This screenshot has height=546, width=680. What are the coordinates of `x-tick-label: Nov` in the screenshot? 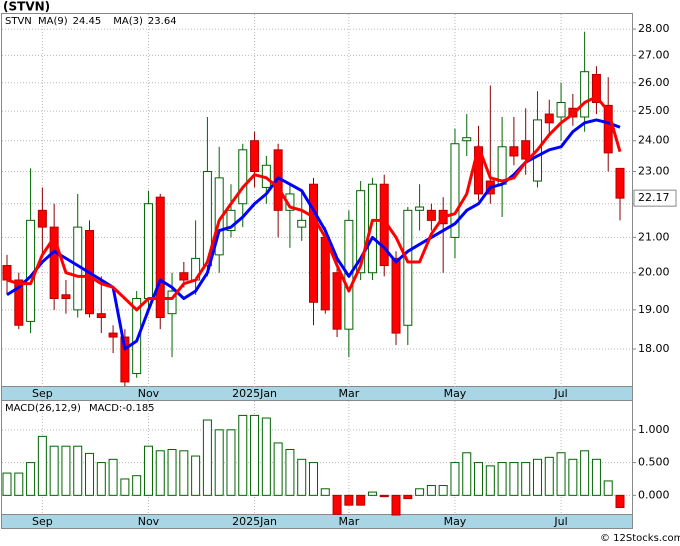 It's located at (149, 521).